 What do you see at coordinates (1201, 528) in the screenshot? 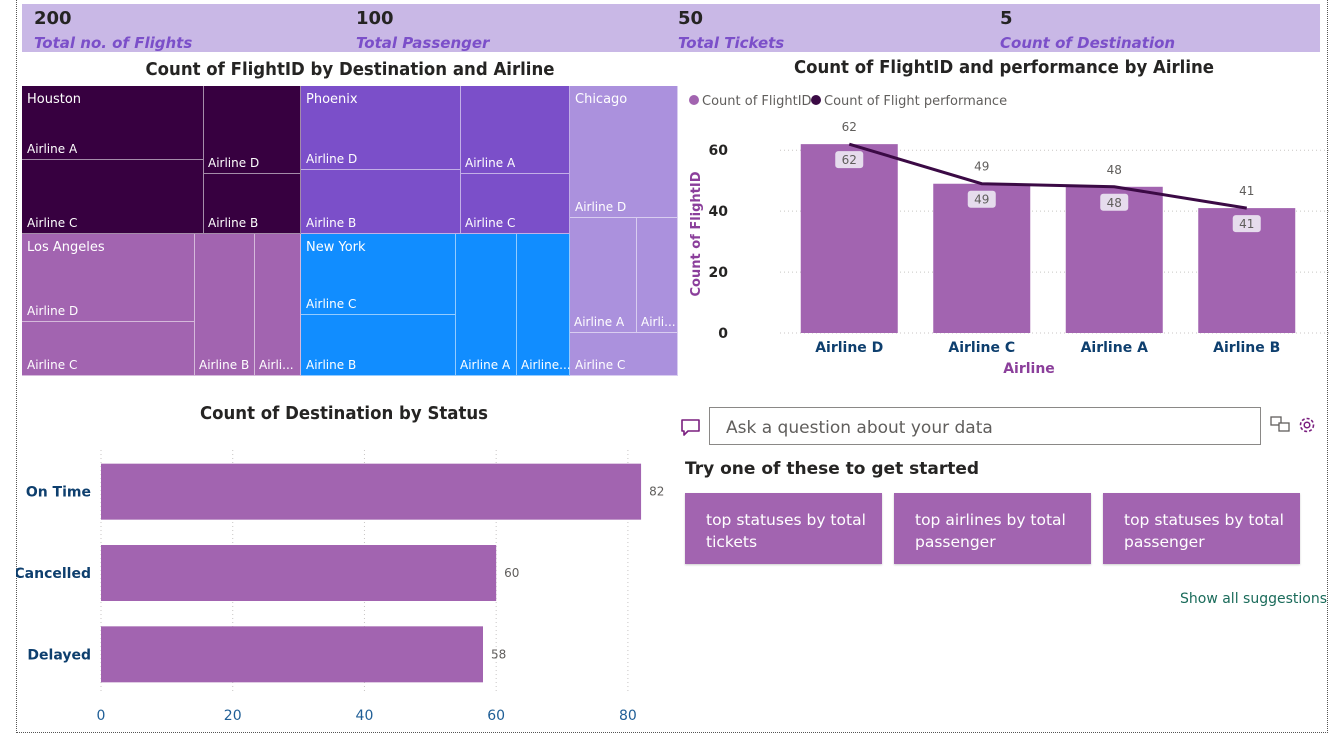
I see `suggestion-button: top statuses by total passenger` at bounding box center [1201, 528].